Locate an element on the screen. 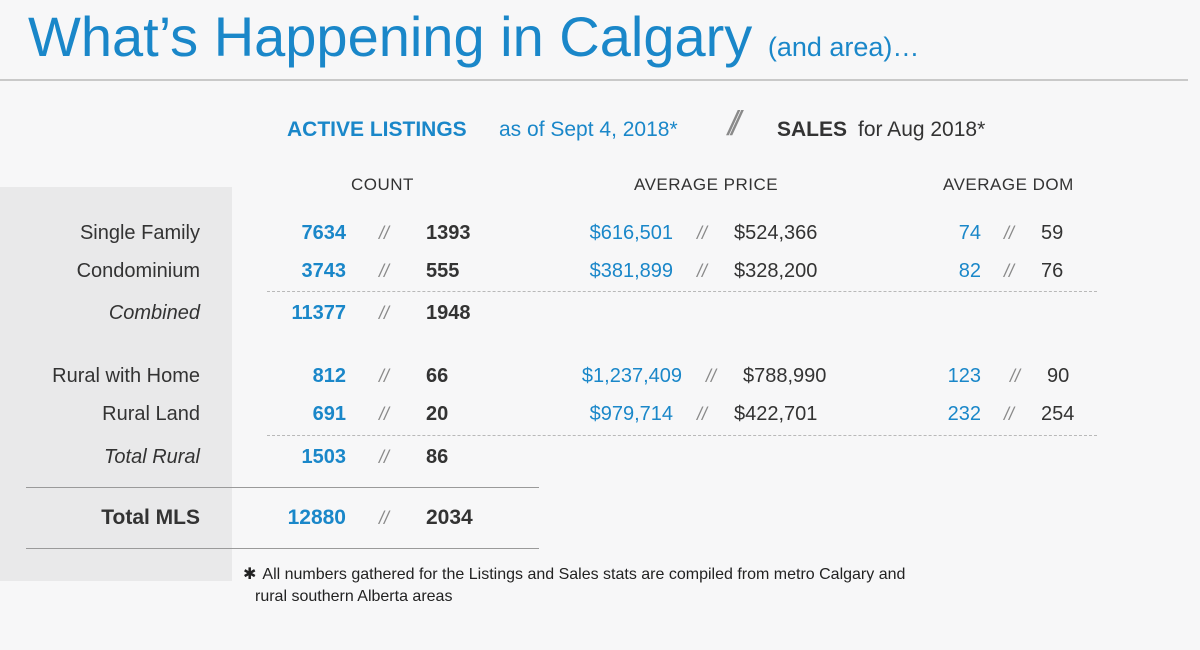 This screenshot has height=650, width=1200. count-active: 1503 is located at coordinates (324, 457).